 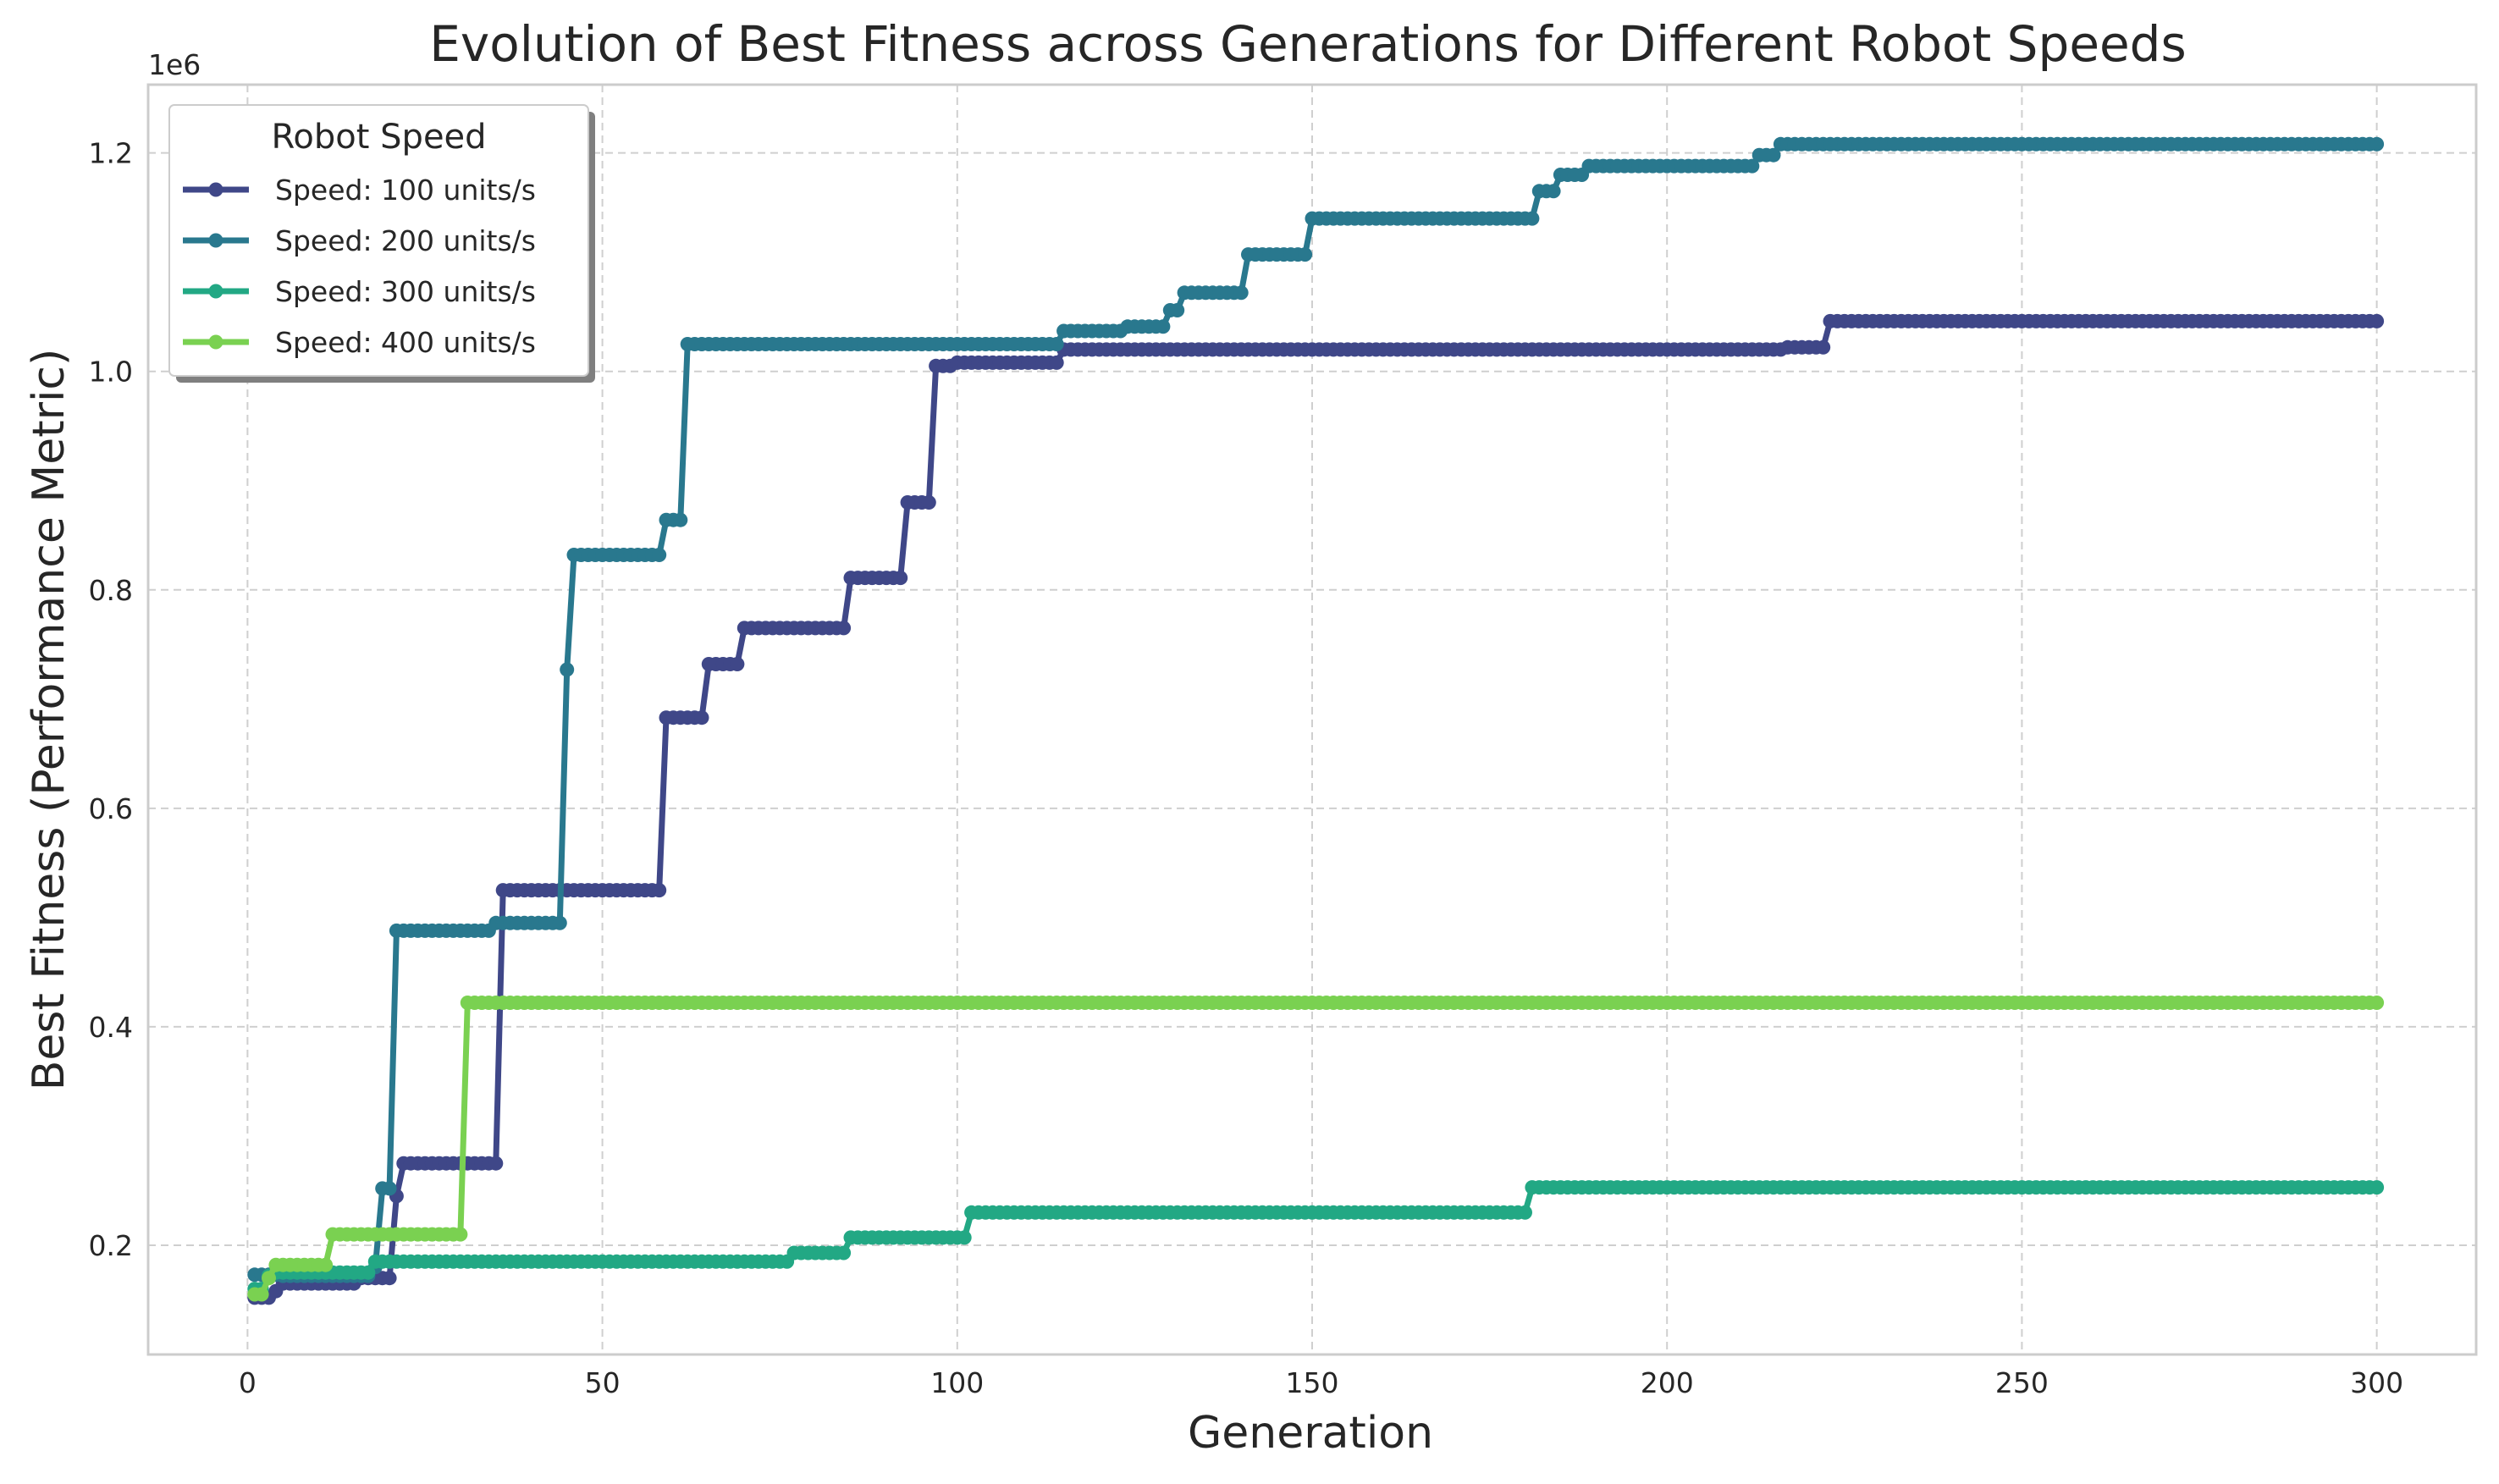 I want to click on legend-label: Speed: 100 units/s, so click(x=405, y=190).